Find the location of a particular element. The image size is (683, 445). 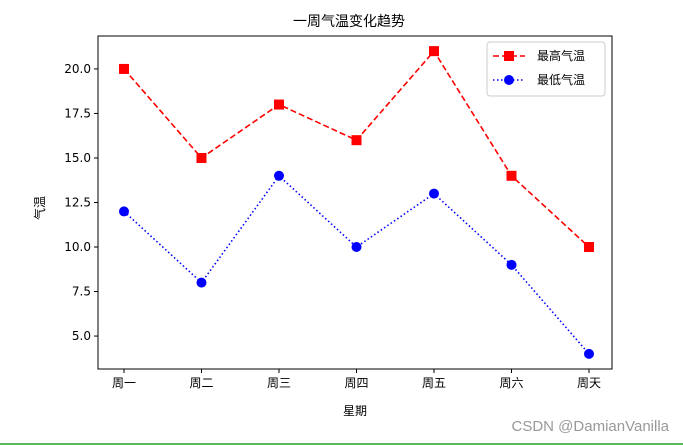

y-tick-label: 12.5 is located at coordinates (77, 203).